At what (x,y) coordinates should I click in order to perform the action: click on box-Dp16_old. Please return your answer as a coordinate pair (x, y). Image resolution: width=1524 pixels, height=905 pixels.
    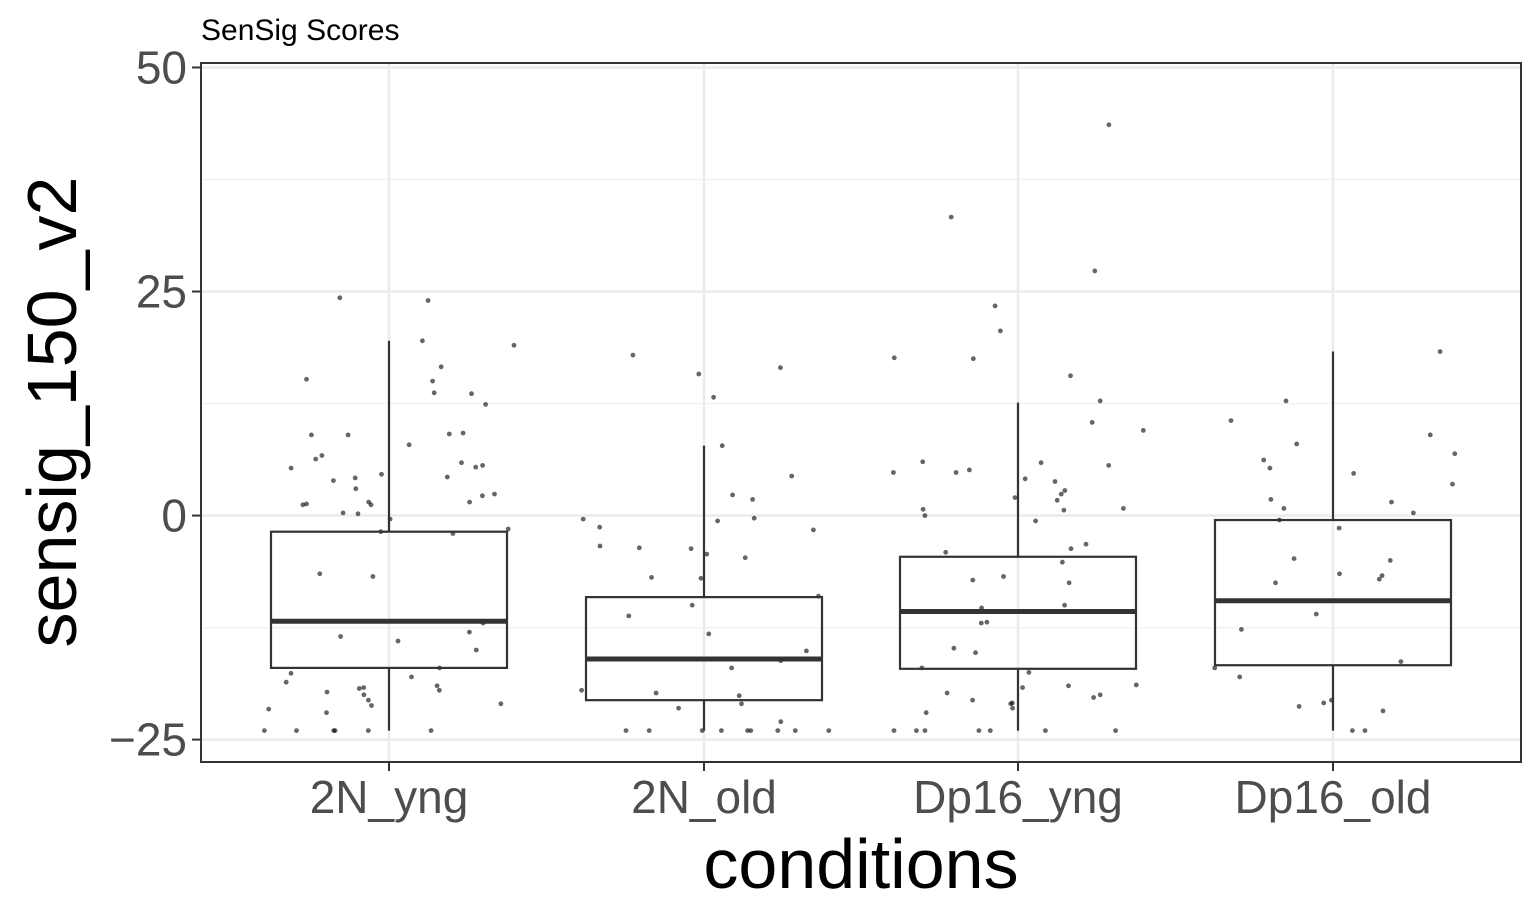
    Looking at the image, I should click on (1333, 541).